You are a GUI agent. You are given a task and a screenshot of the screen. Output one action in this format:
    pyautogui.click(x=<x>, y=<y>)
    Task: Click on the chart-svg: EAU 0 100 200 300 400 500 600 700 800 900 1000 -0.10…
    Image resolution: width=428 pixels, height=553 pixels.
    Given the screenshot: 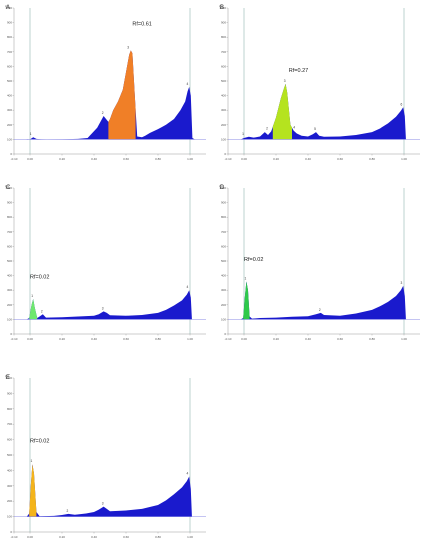 What is the action you would take?
    pyautogui.click(x=105, y=456)
    